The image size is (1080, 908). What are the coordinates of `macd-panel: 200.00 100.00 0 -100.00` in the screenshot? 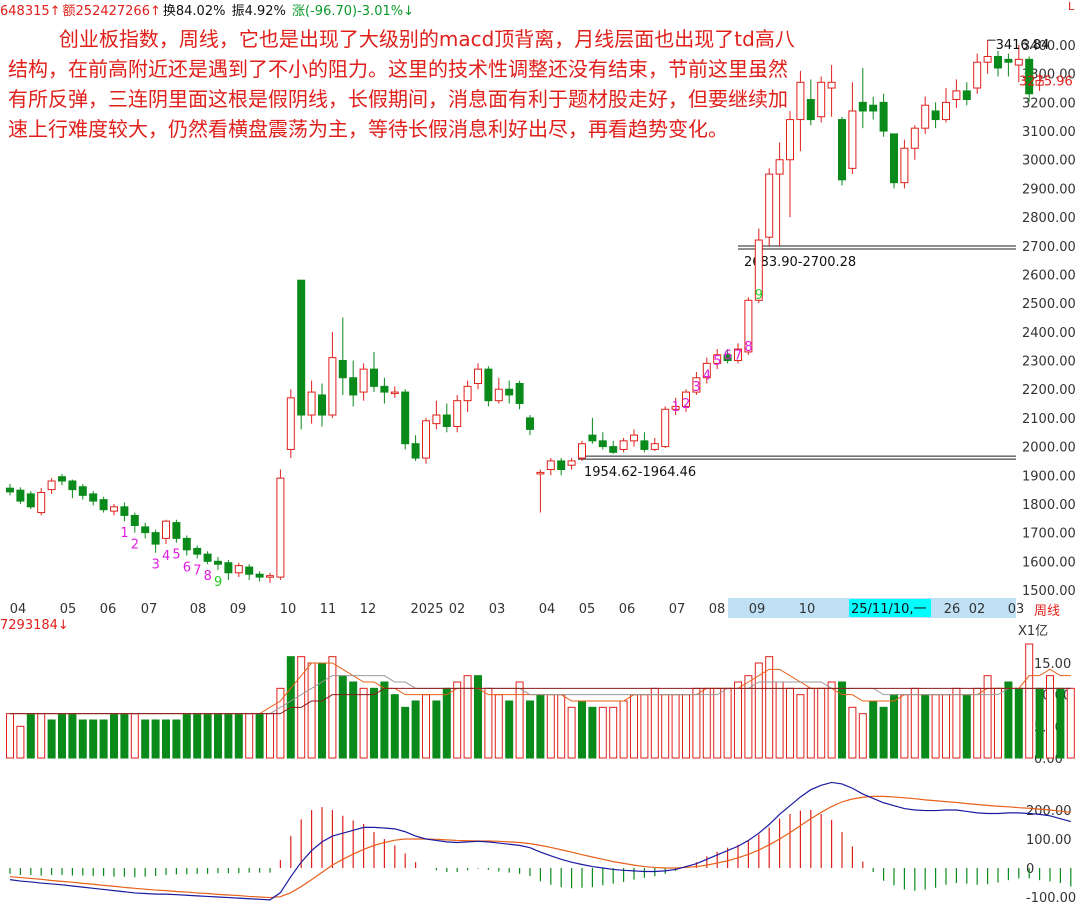 It's located at (542, 843).